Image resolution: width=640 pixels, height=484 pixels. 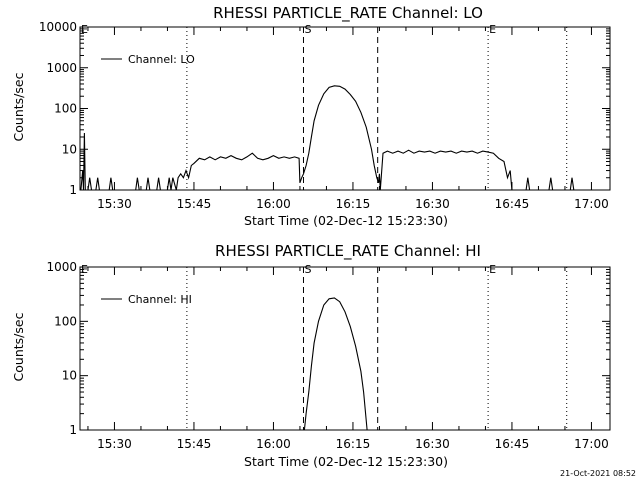 I want to click on legend-label: Channel: HI, so click(x=160, y=299).